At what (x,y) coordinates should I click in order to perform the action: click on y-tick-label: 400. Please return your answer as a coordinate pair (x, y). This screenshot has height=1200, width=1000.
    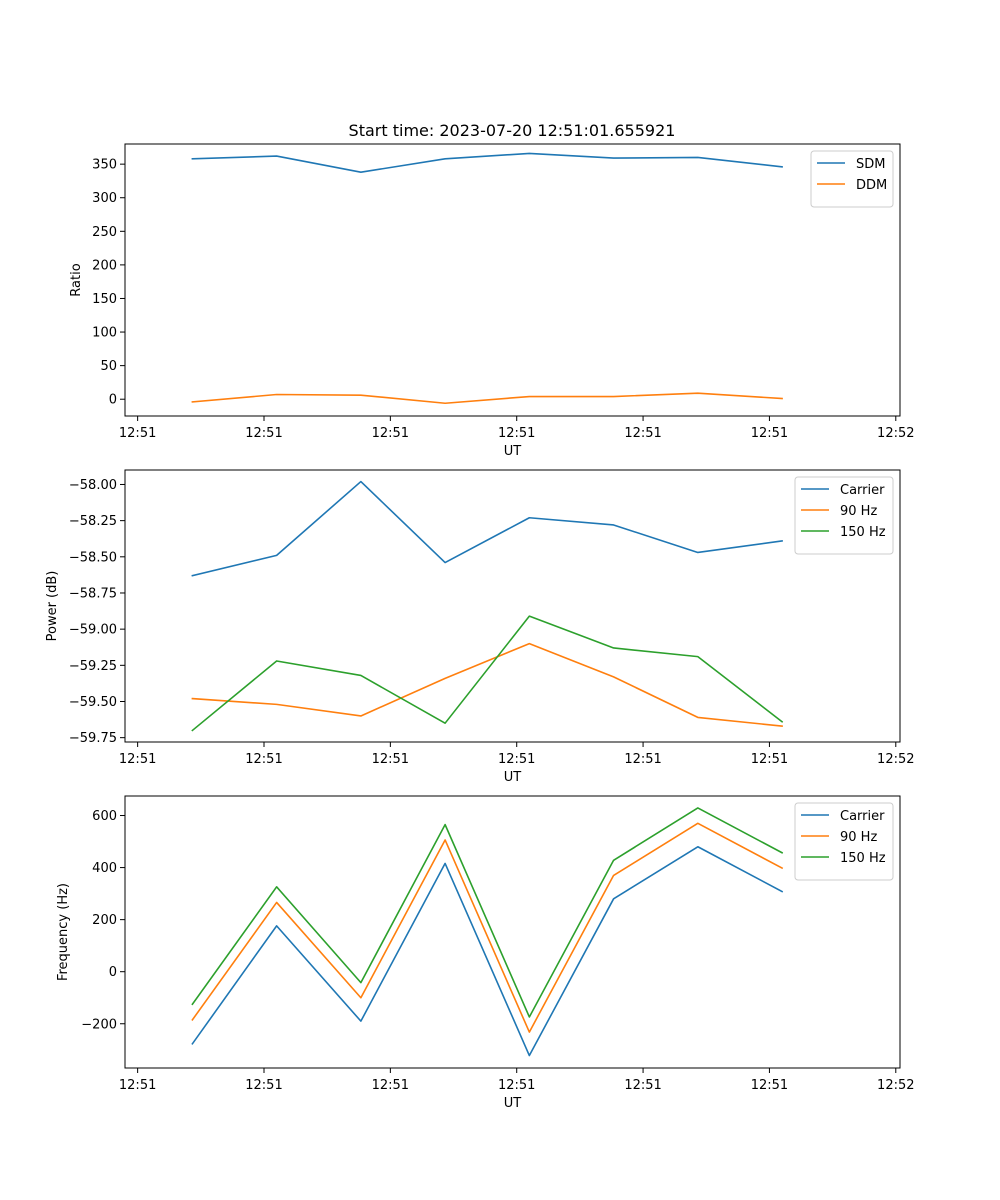
    Looking at the image, I should click on (104, 868).